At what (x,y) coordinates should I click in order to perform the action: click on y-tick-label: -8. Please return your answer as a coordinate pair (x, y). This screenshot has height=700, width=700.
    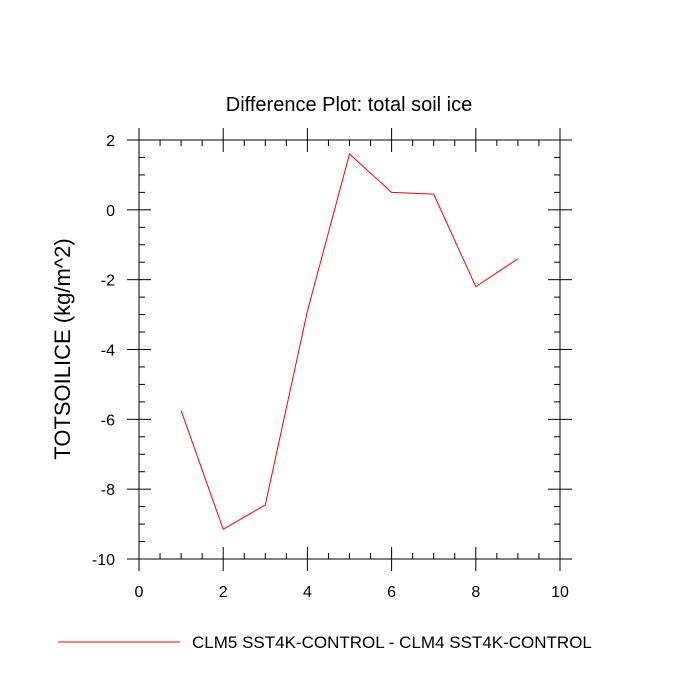
    Looking at the image, I should click on (108, 490).